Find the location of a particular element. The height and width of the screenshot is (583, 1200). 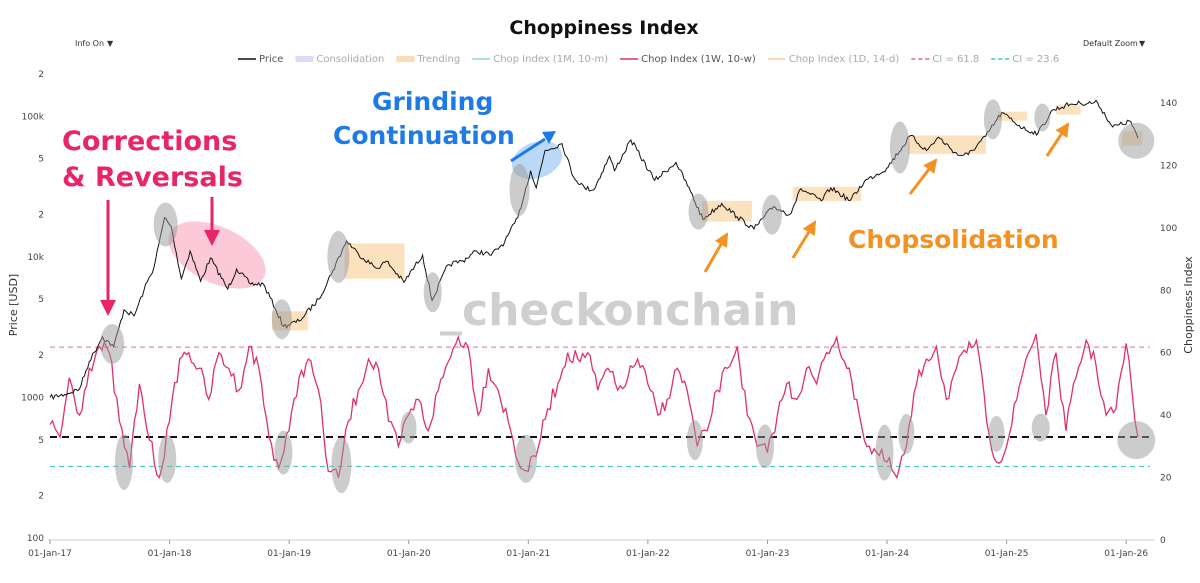

info-toggle-label: Info On is located at coordinates (89, 43).